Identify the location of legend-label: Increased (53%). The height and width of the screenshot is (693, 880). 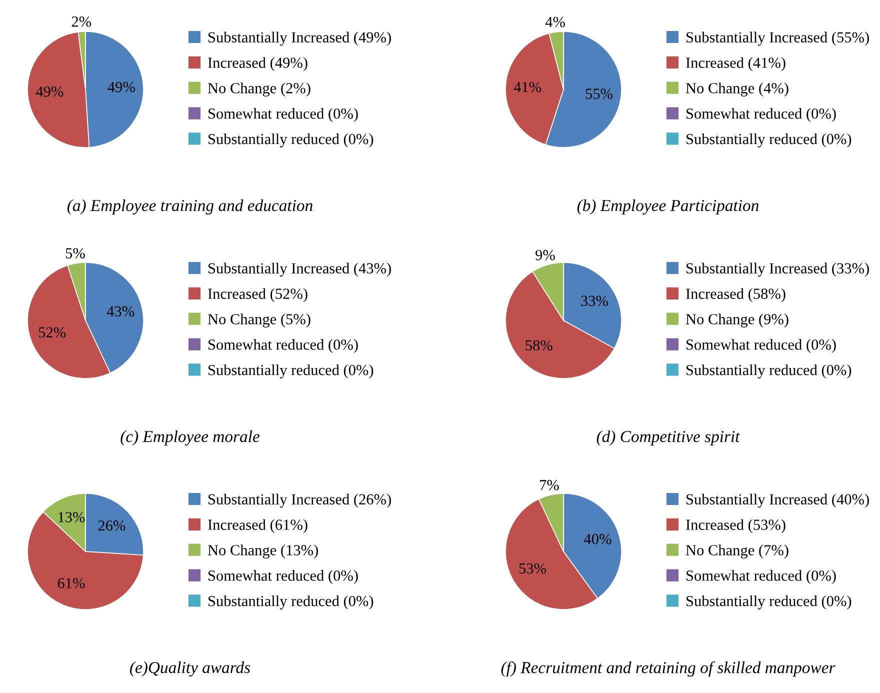
(736, 526).